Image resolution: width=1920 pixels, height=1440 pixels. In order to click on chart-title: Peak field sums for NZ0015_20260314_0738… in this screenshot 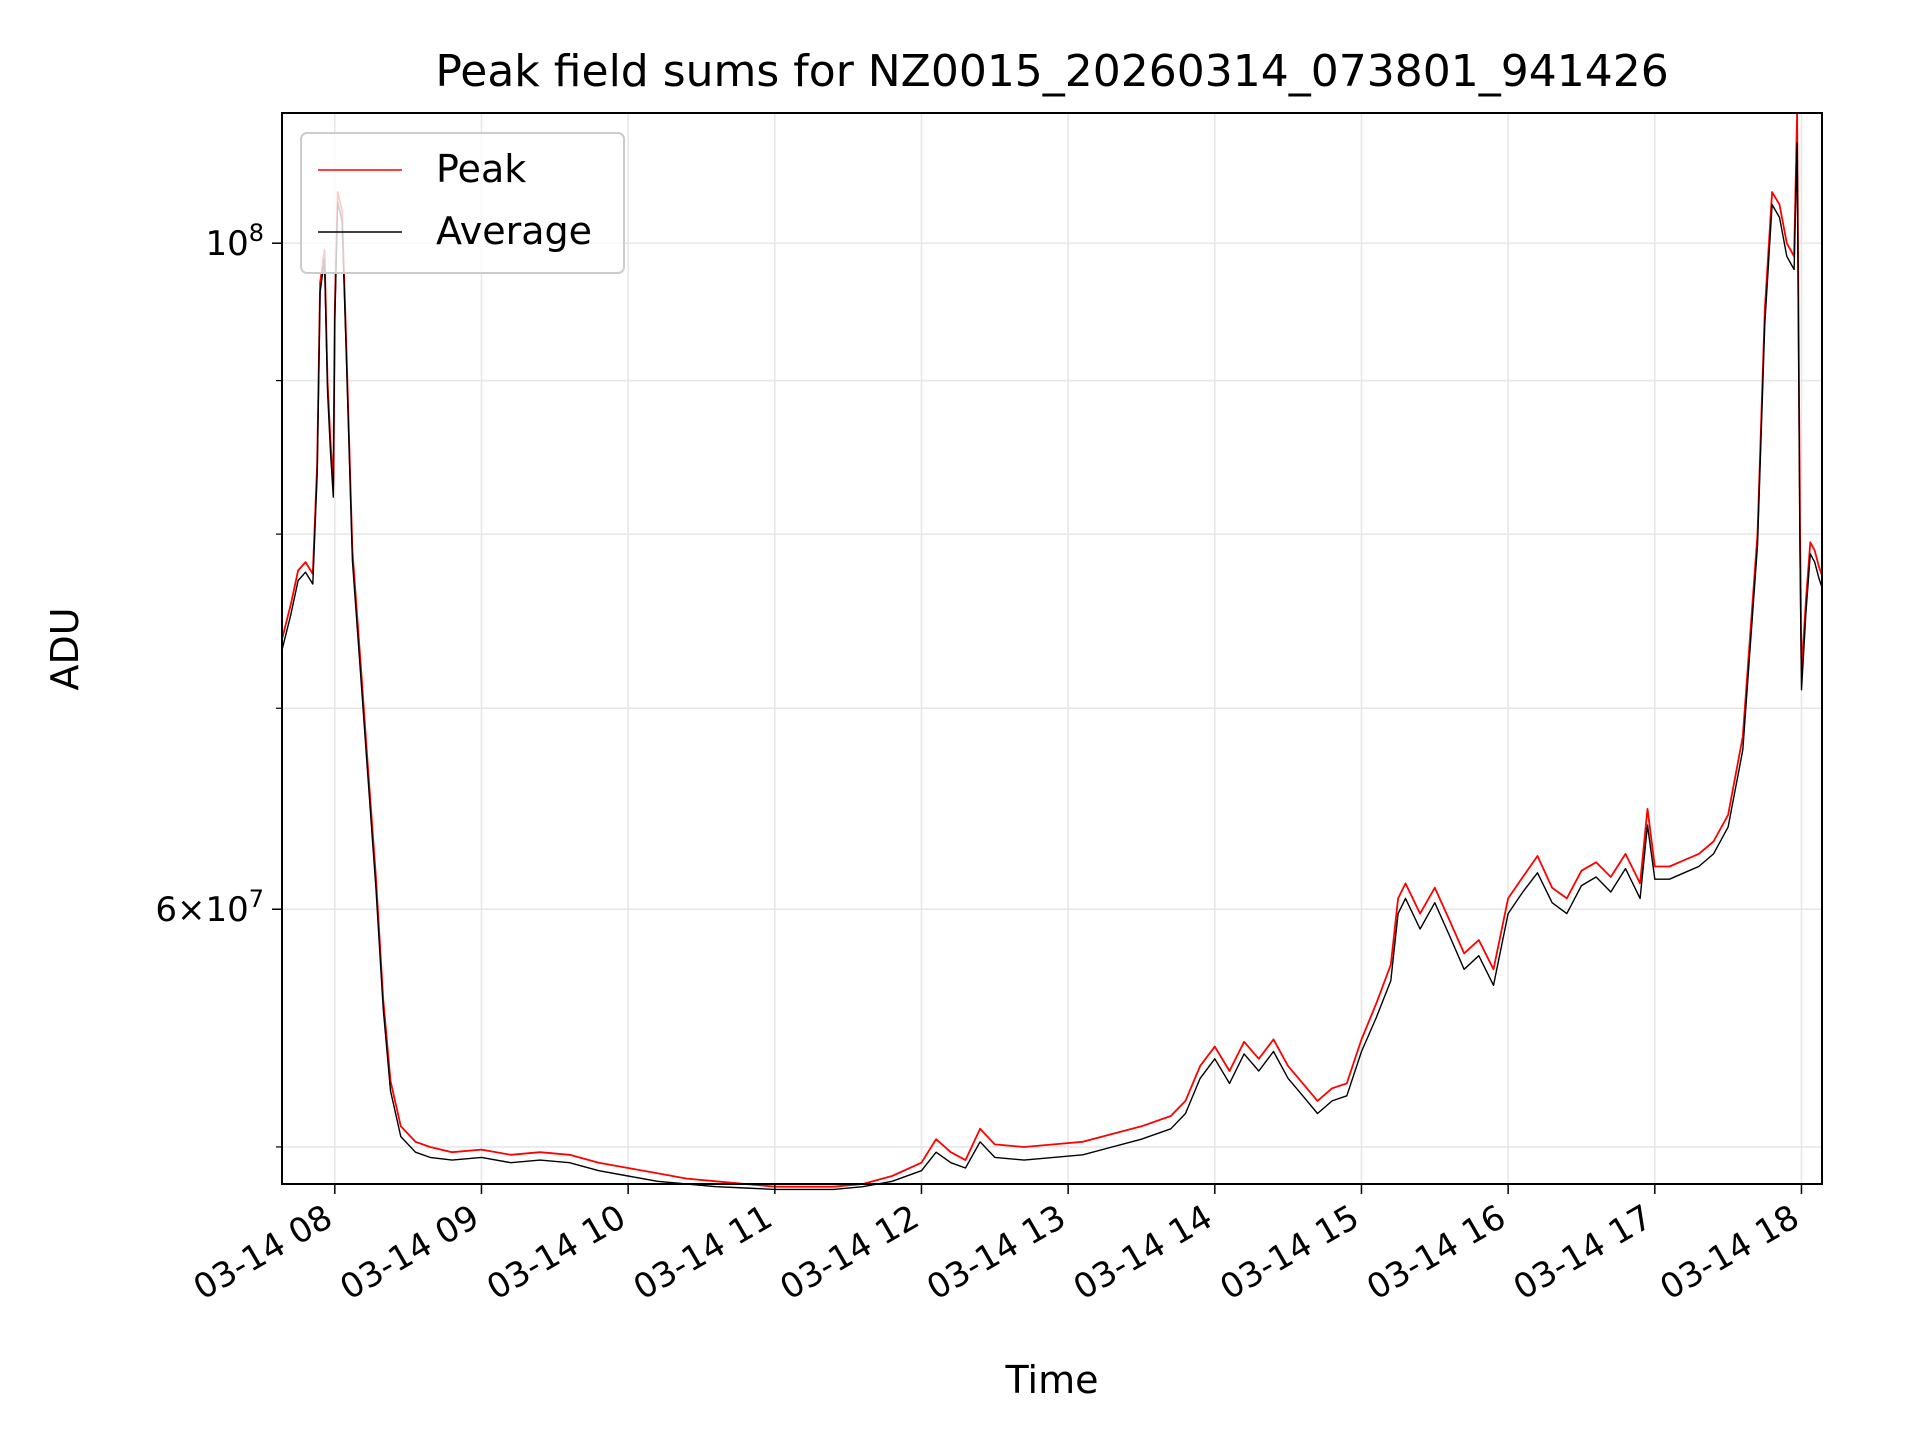, I will do `click(1051, 71)`.